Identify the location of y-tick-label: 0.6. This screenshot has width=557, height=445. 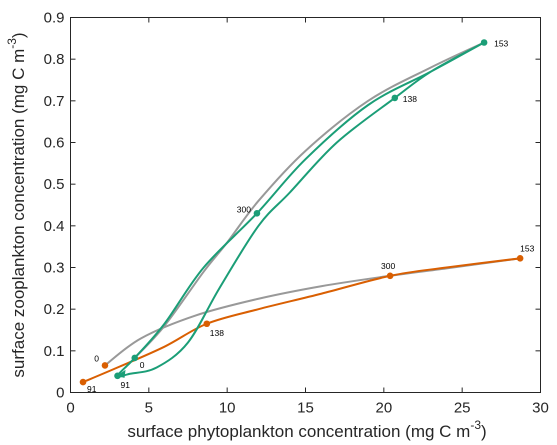
(54, 143).